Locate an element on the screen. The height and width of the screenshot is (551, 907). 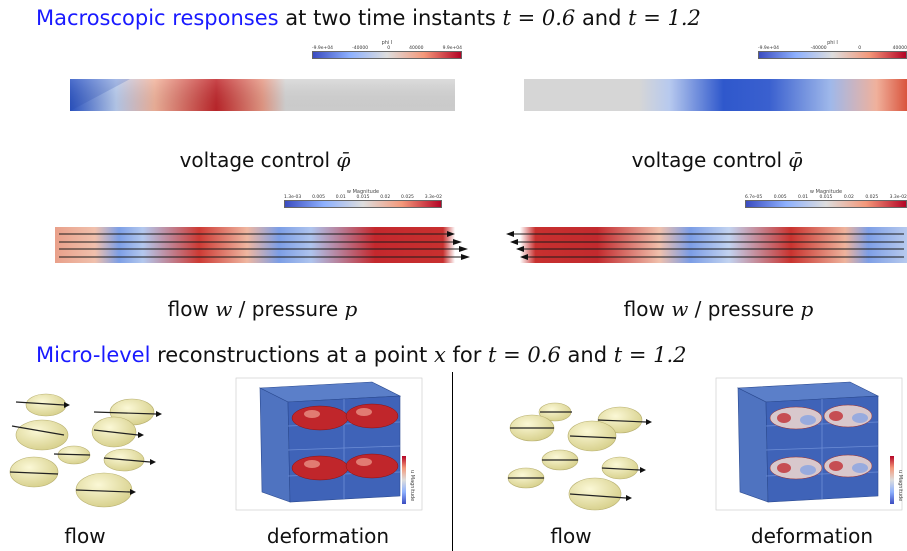
micro-heading-for: for is located at coordinates (467, 355).